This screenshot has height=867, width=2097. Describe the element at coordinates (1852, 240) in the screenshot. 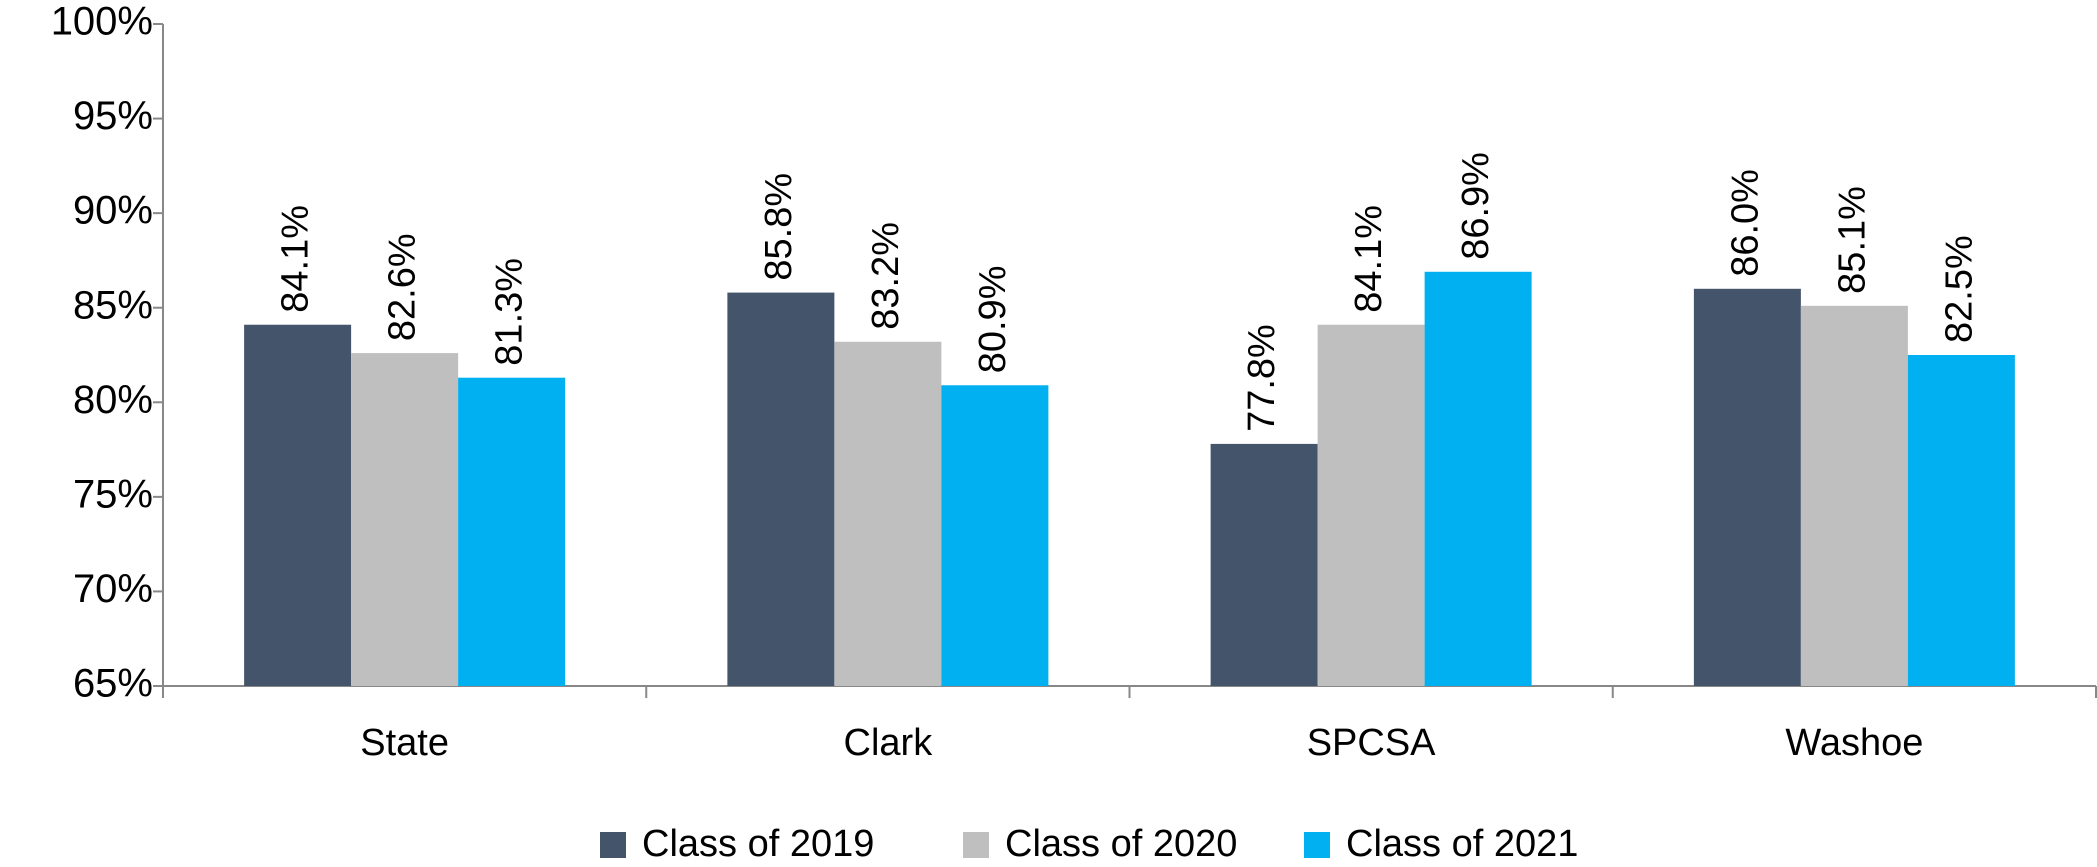

I see `data-label: 85.1%` at that location.